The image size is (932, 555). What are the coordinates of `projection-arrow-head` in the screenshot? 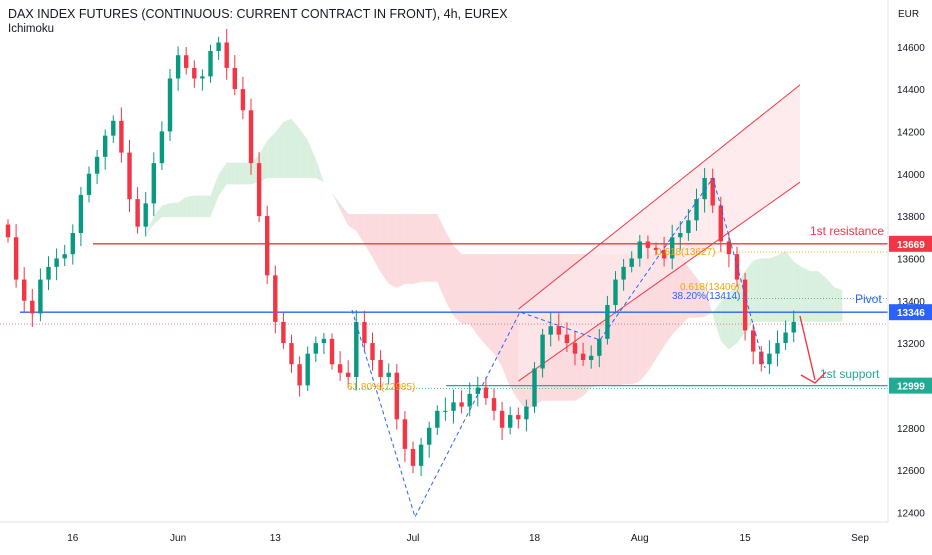 It's located at (813, 377).